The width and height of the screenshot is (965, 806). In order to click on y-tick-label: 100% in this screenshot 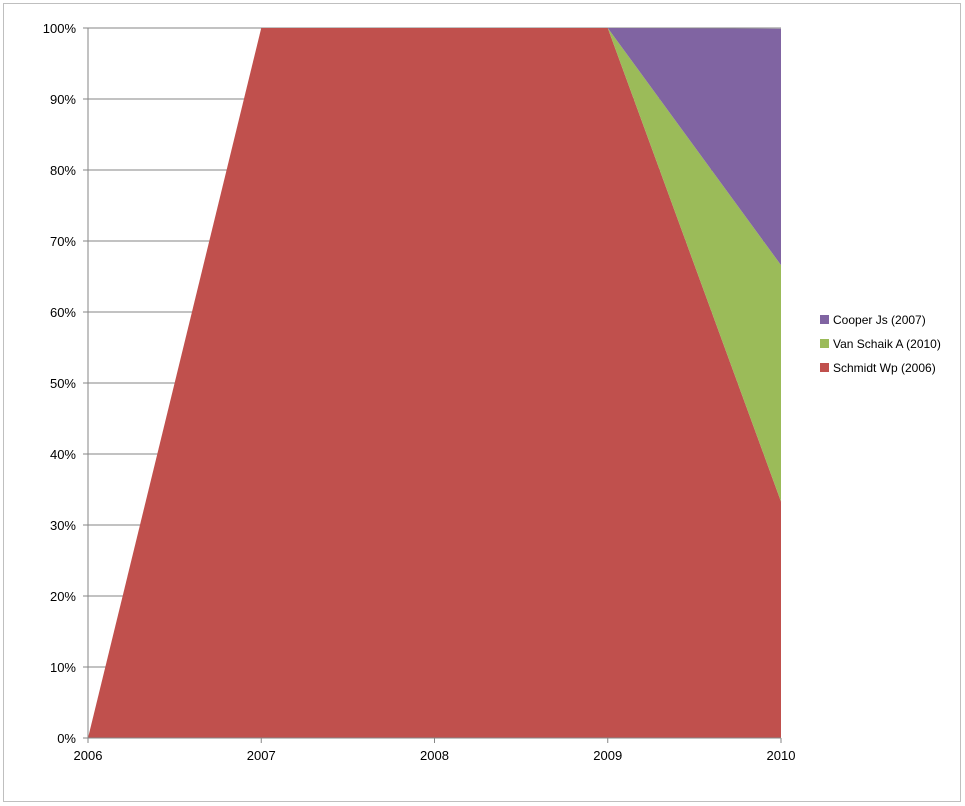, I will do `click(60, 28)`.